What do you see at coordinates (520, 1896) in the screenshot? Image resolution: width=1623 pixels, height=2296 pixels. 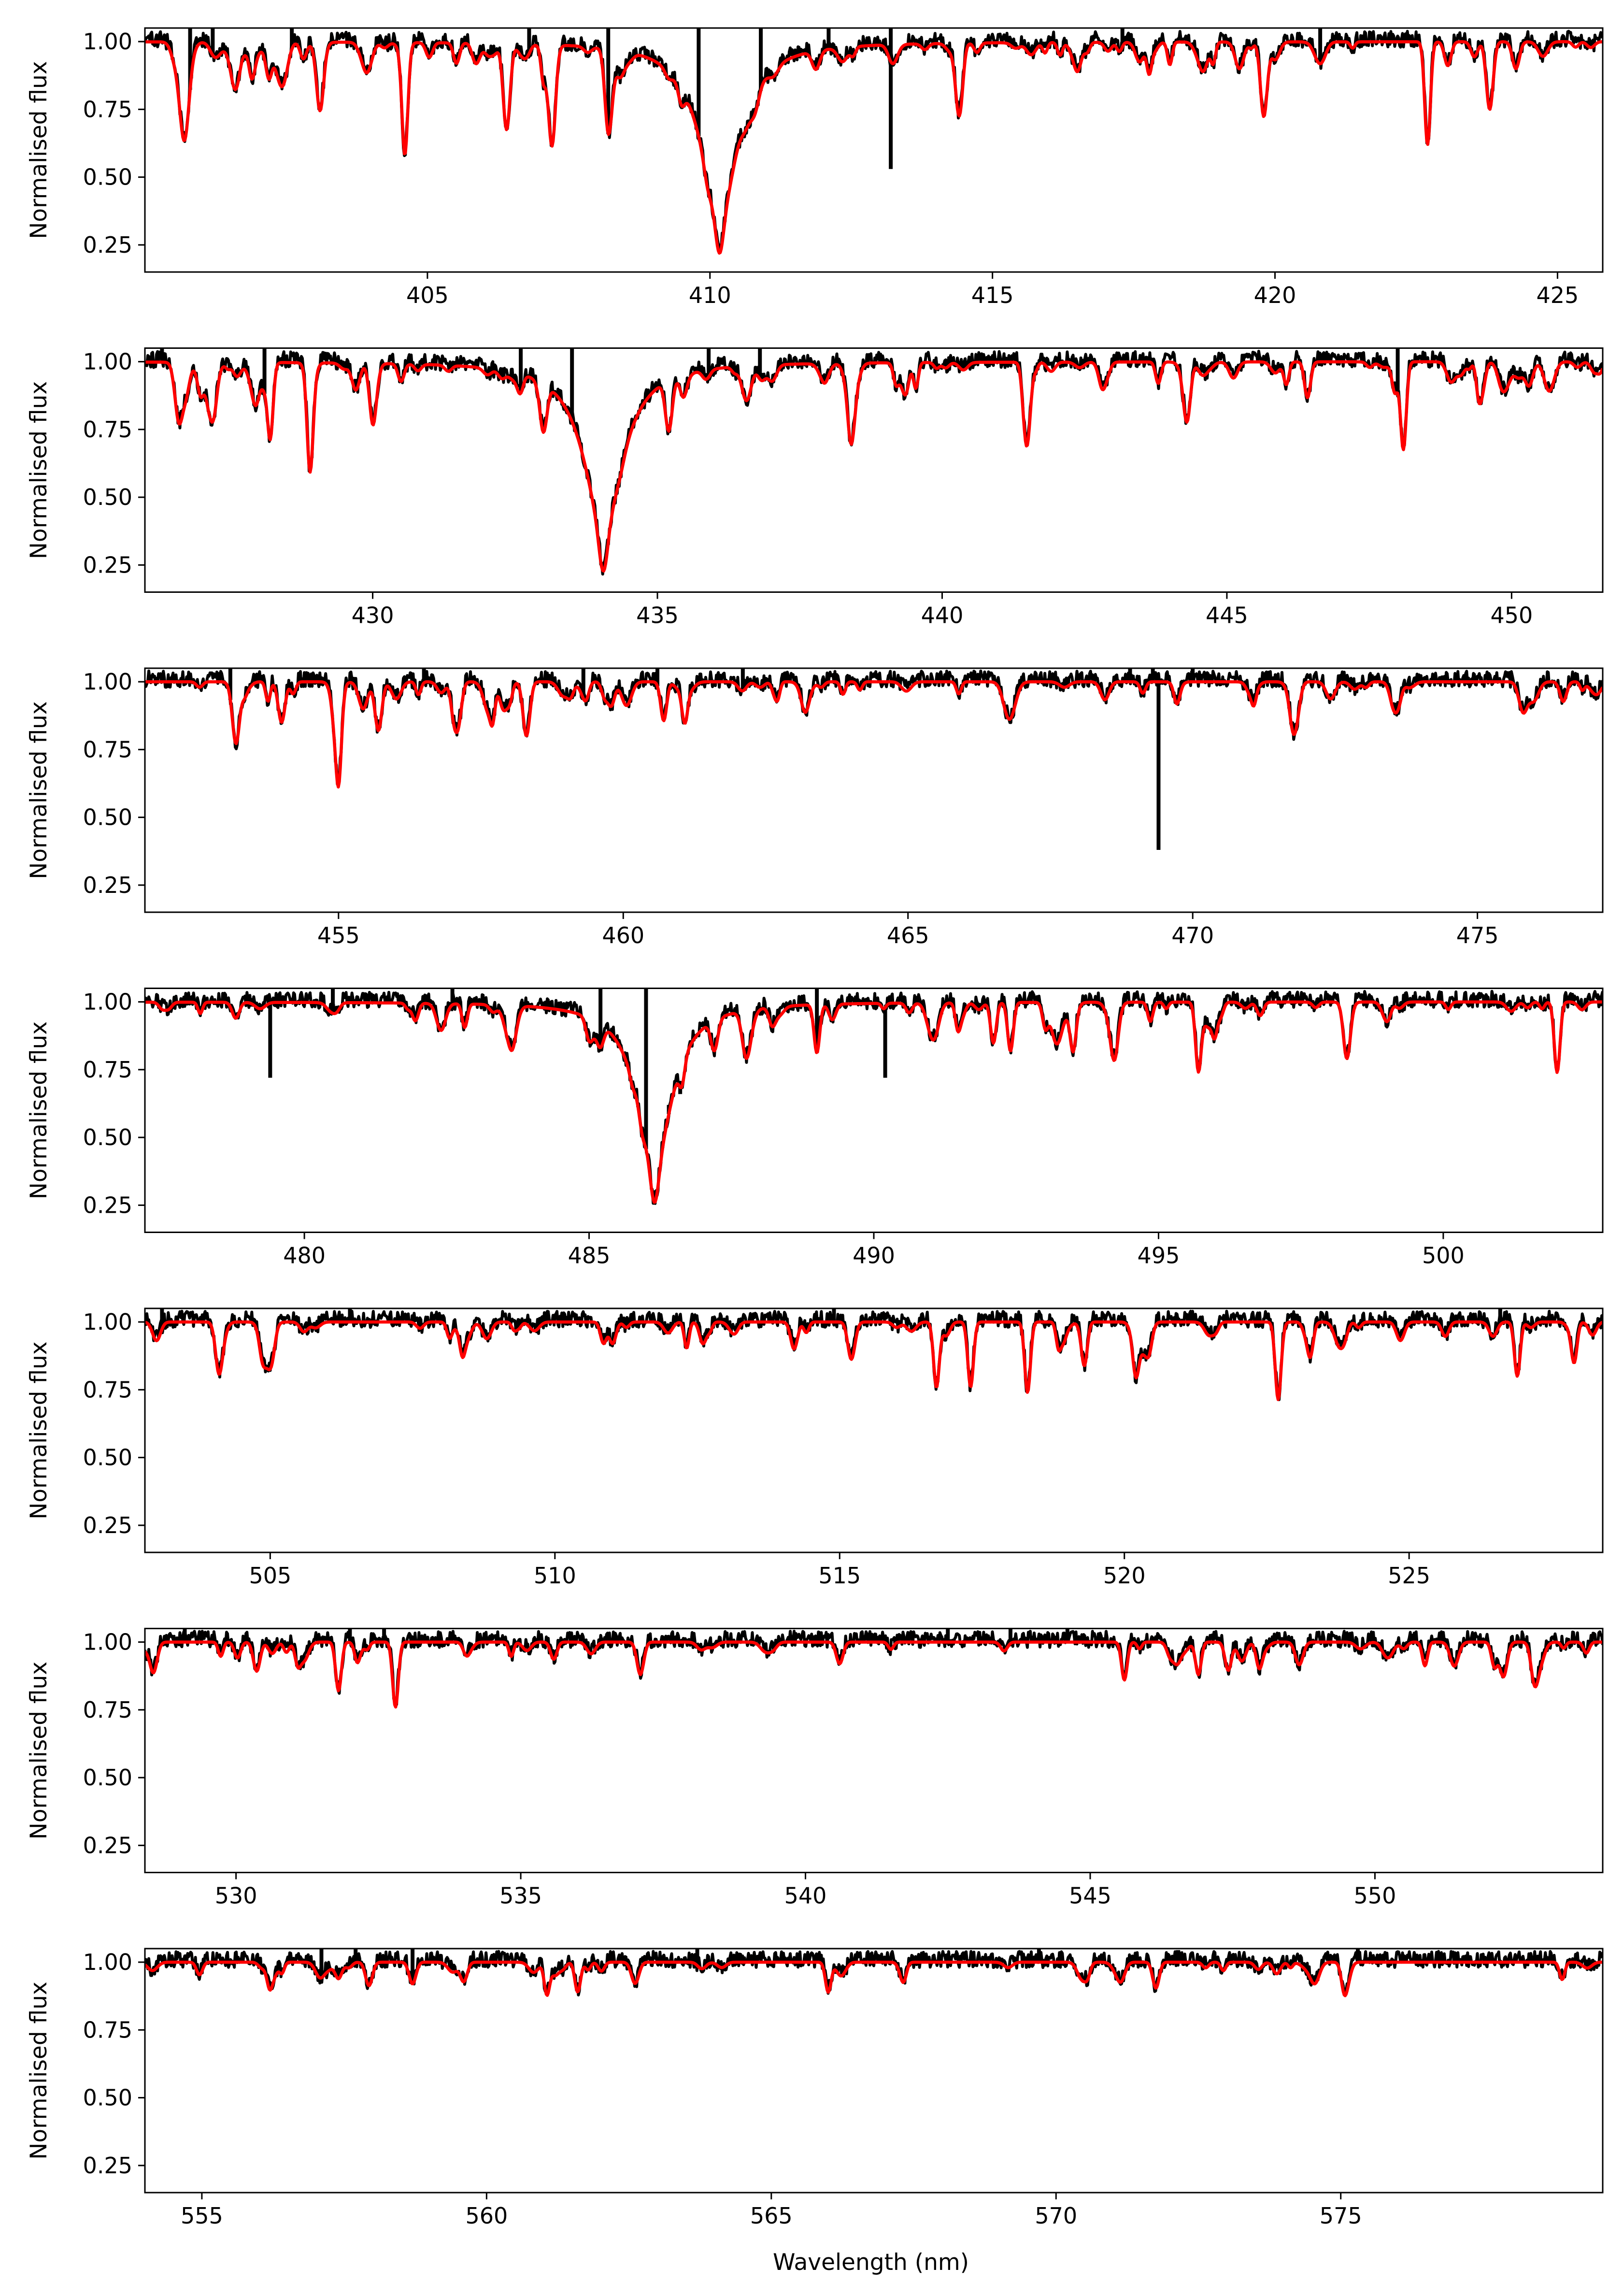 I see `x-tick-label: 535` at bounding box center [520, 1896].